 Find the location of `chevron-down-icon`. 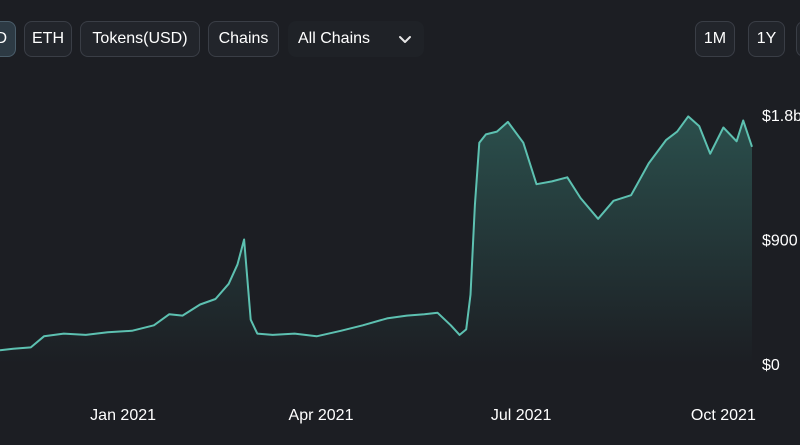

chevron-down-icon is located at coordinates (405, 39).